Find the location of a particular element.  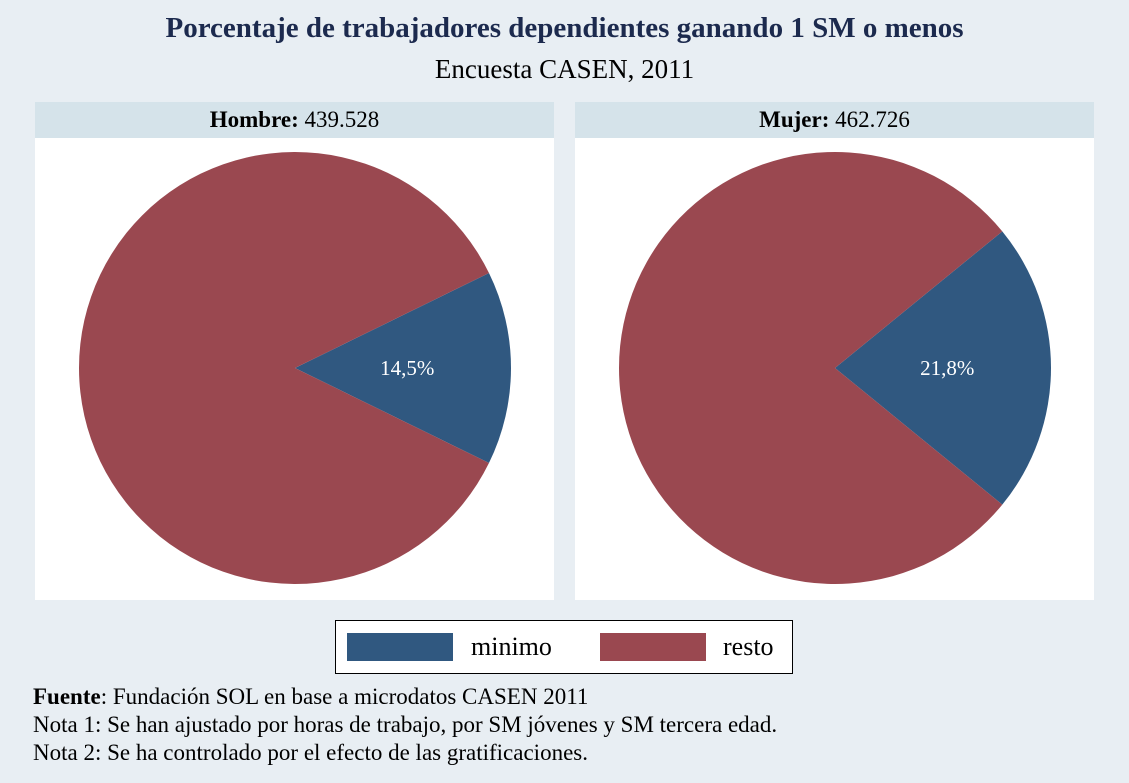

panel-header-hombre: Hombre: 439.528 is located at coordinates (294, 120).